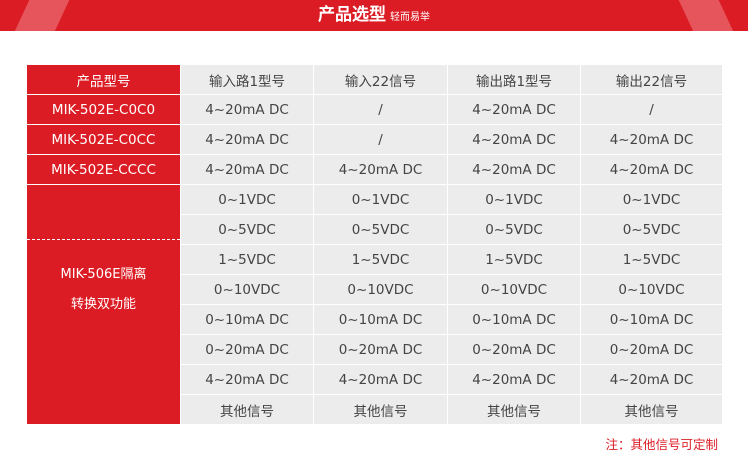 This screenshot has width=748, height=472. What do you see at coordinates (514, 79) in the screenshot?
I see `column-header: 输出路1型号` at bounding box center [514, 79].